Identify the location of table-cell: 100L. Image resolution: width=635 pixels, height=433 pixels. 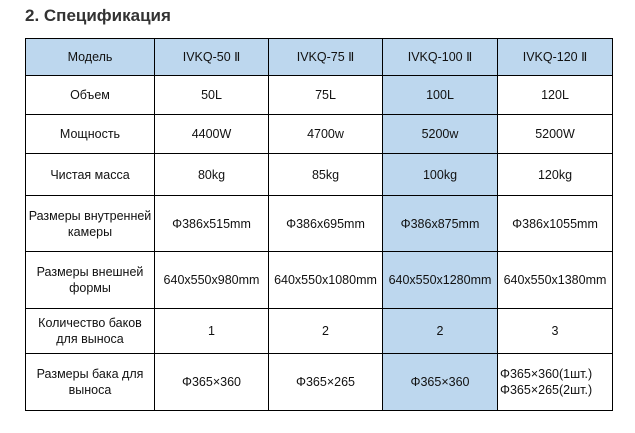
(440, 95).